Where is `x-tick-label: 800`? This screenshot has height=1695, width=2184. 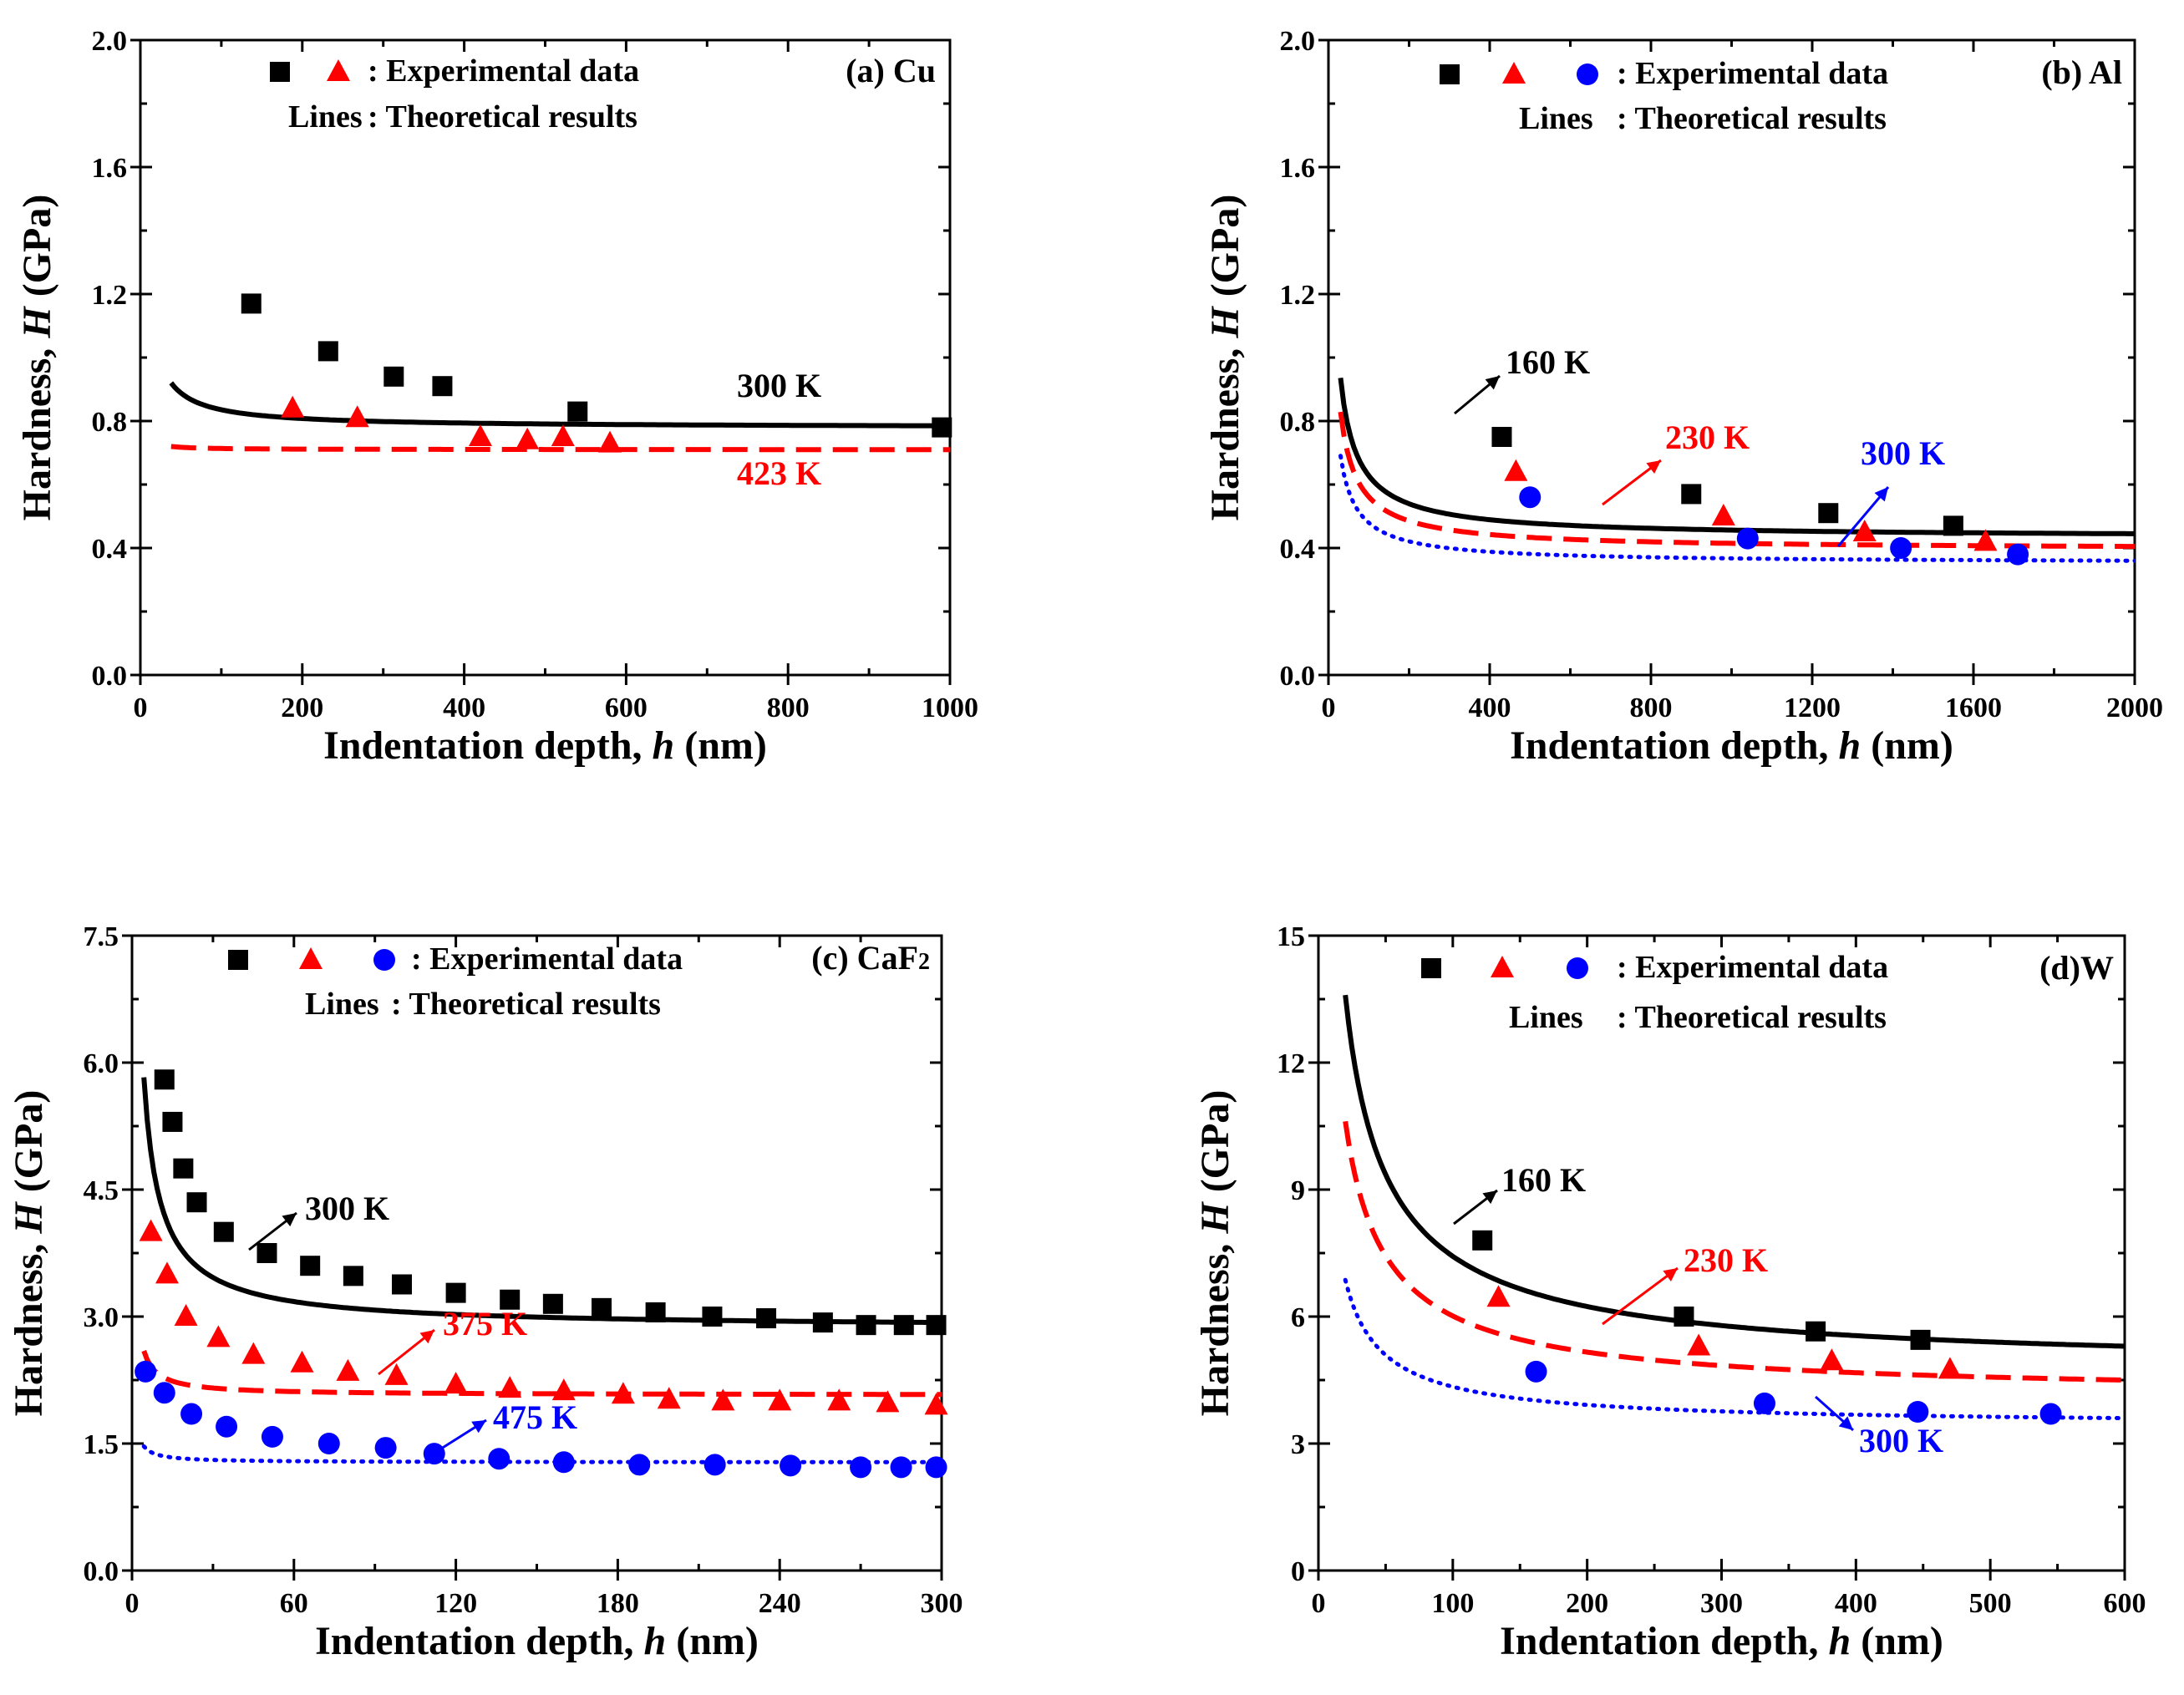 x-tick-label: 800 is located at coordinates (1651, 708).